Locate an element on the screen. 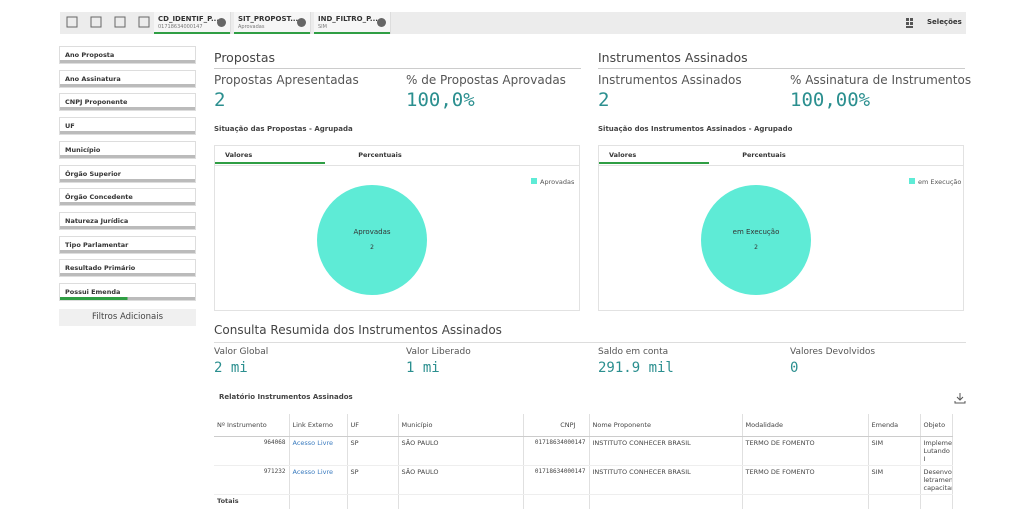 This screenshot has width=1024, height=509. table-cell: Desenvol letramen capacitar is located at coordinates (936, 480).